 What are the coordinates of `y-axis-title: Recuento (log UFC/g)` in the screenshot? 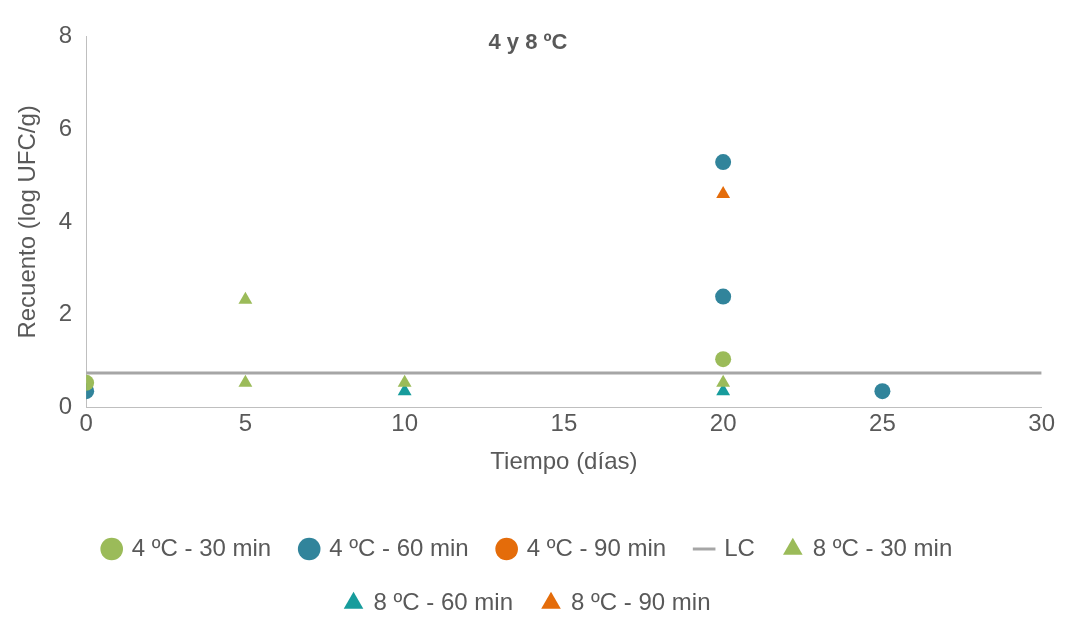 It's located at (27, 222).